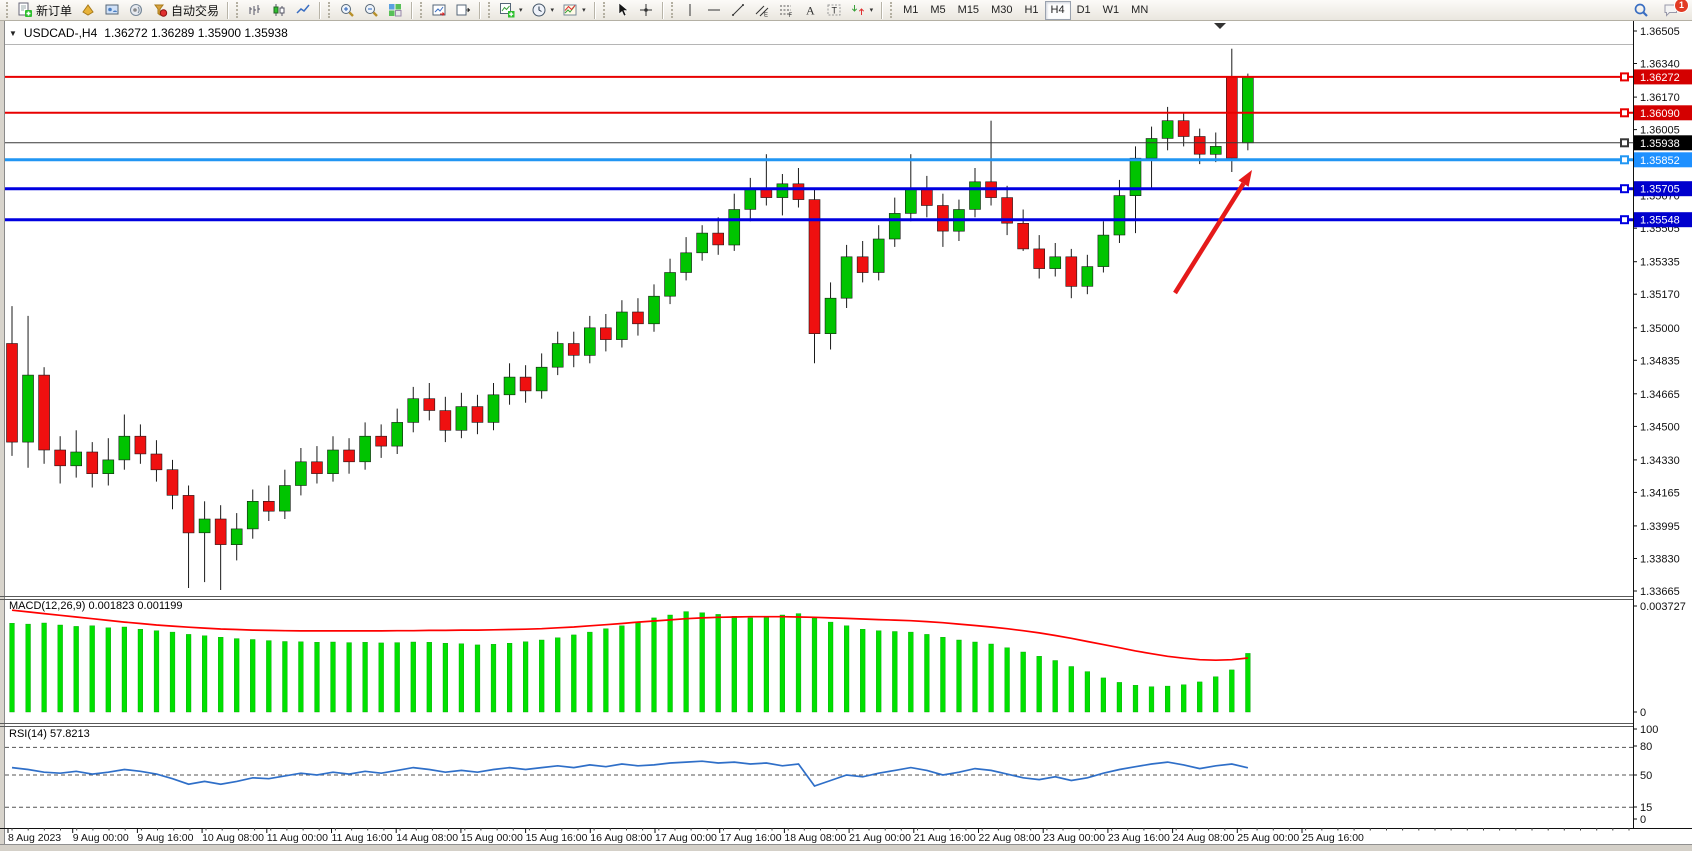  Describe the element at coordinates (1002, 10) in the screenshot. I see `tf-m30: M30` at that location.